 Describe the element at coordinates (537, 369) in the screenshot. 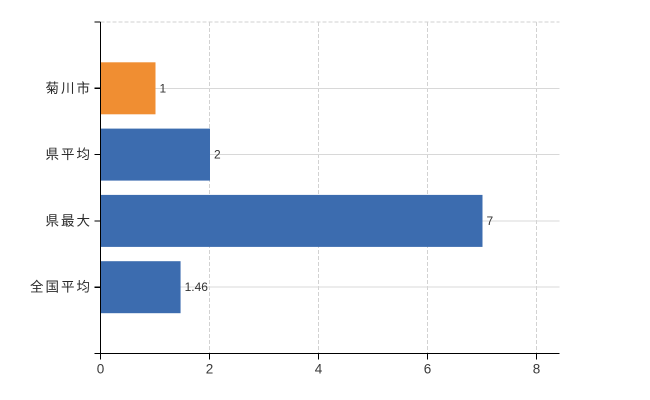

I see `x-tick-label: 8` at that location.